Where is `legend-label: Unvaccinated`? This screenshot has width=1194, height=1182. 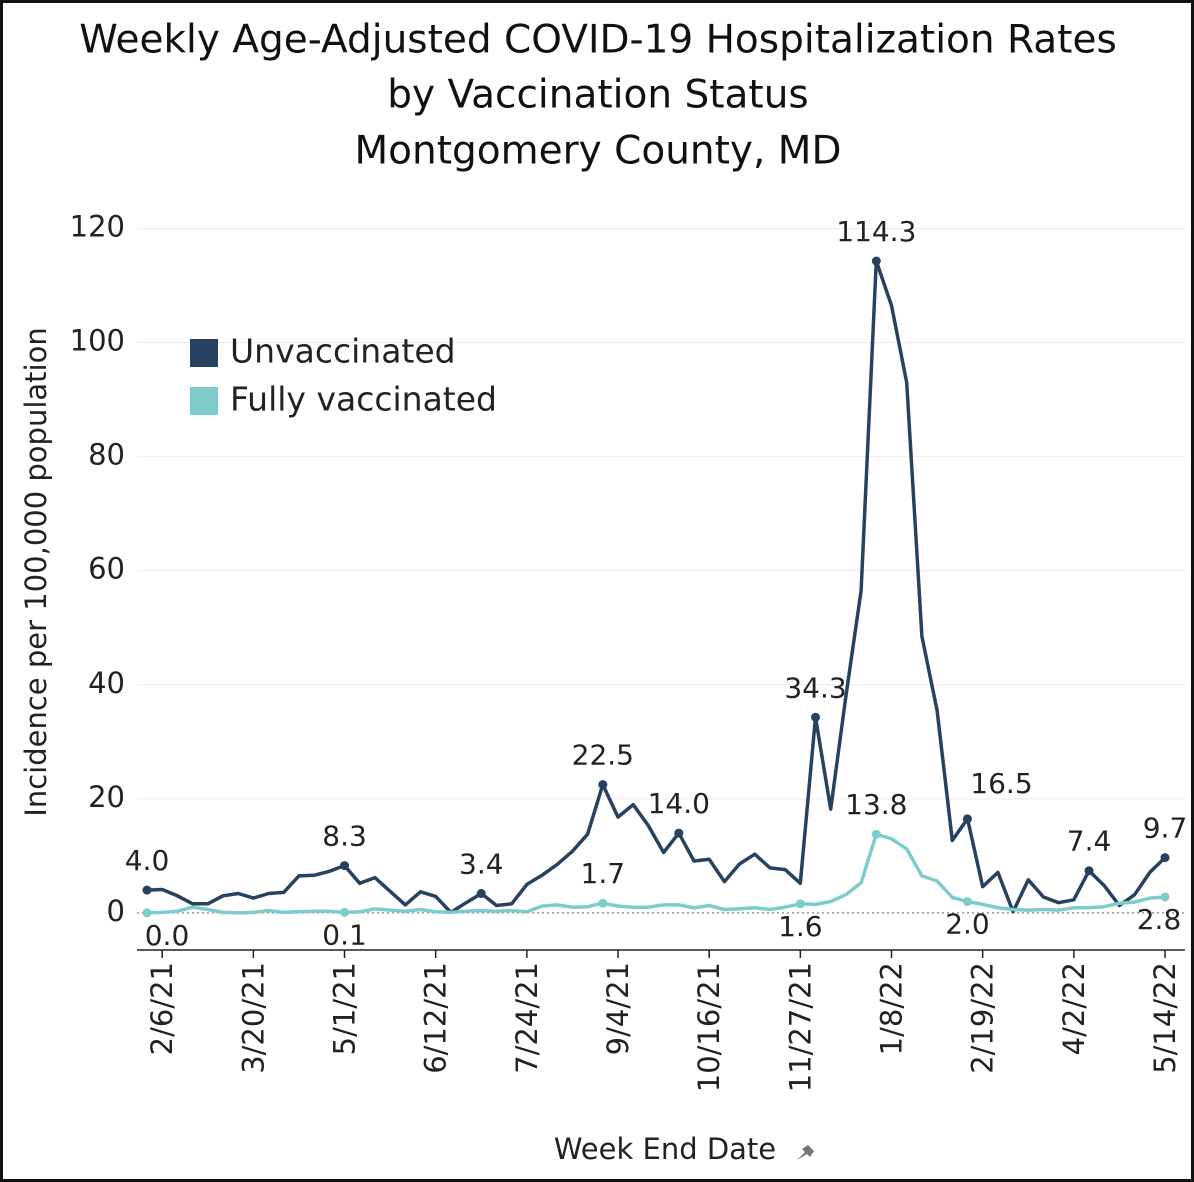 legend-label: Unvaccinated is located at coordinates (343, 351).